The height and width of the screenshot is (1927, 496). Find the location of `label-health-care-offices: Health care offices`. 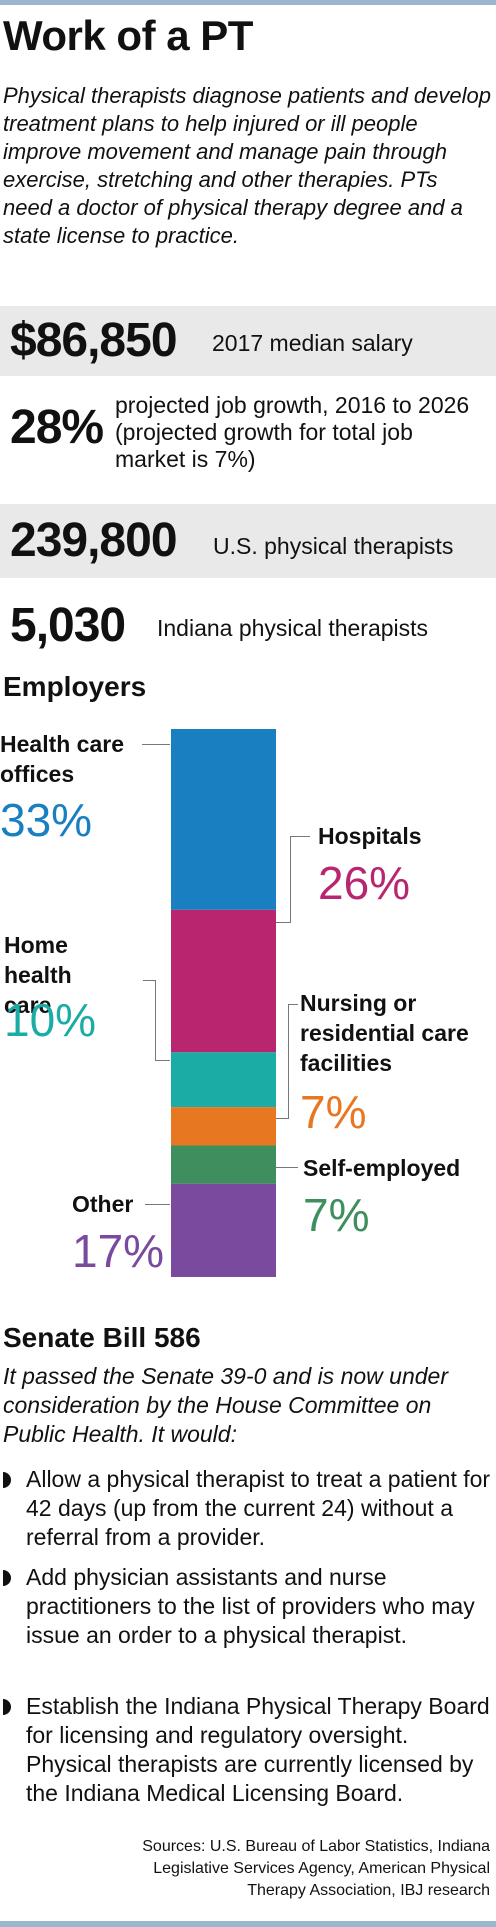

label-health-care-offices: Health care offices is located at coordinates (62, 759).